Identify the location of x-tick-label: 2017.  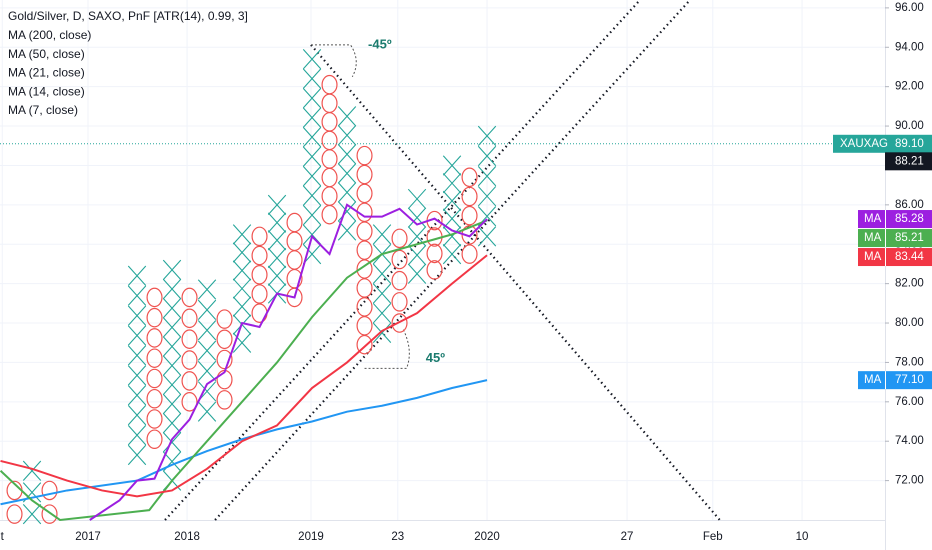
(88, 537).